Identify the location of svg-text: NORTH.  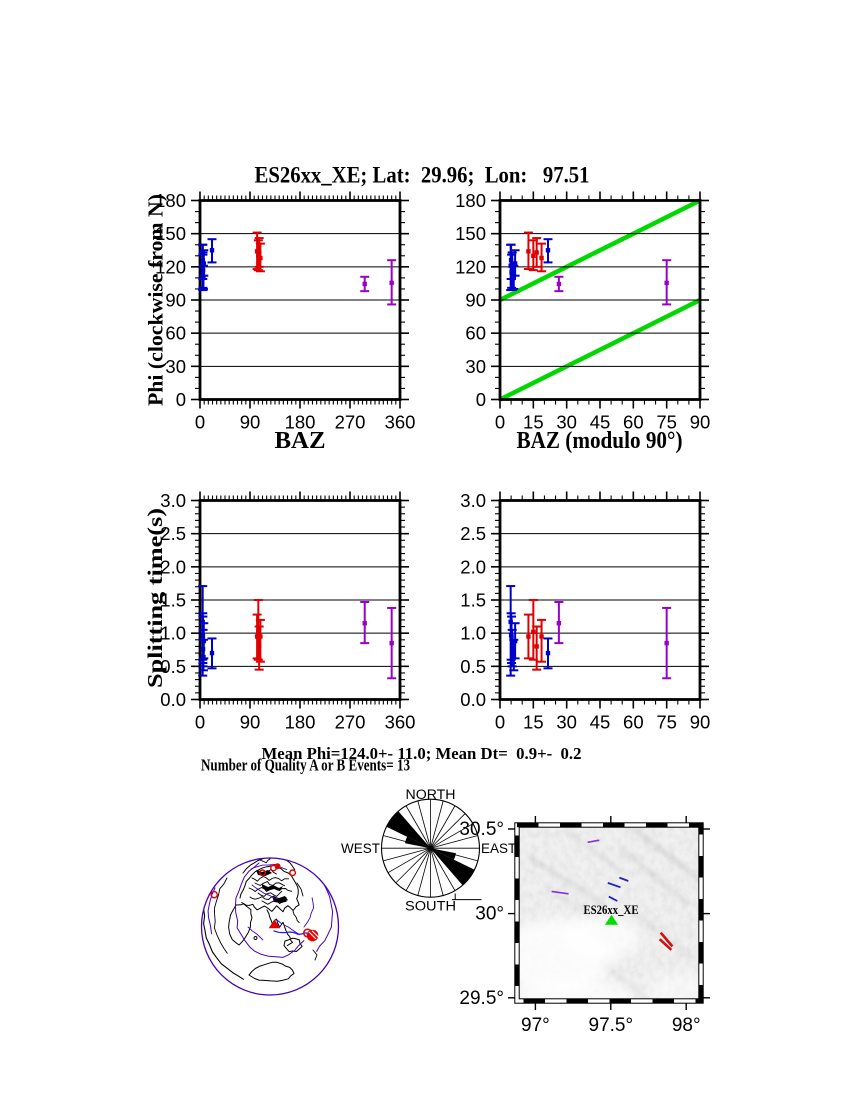
(431, 794).